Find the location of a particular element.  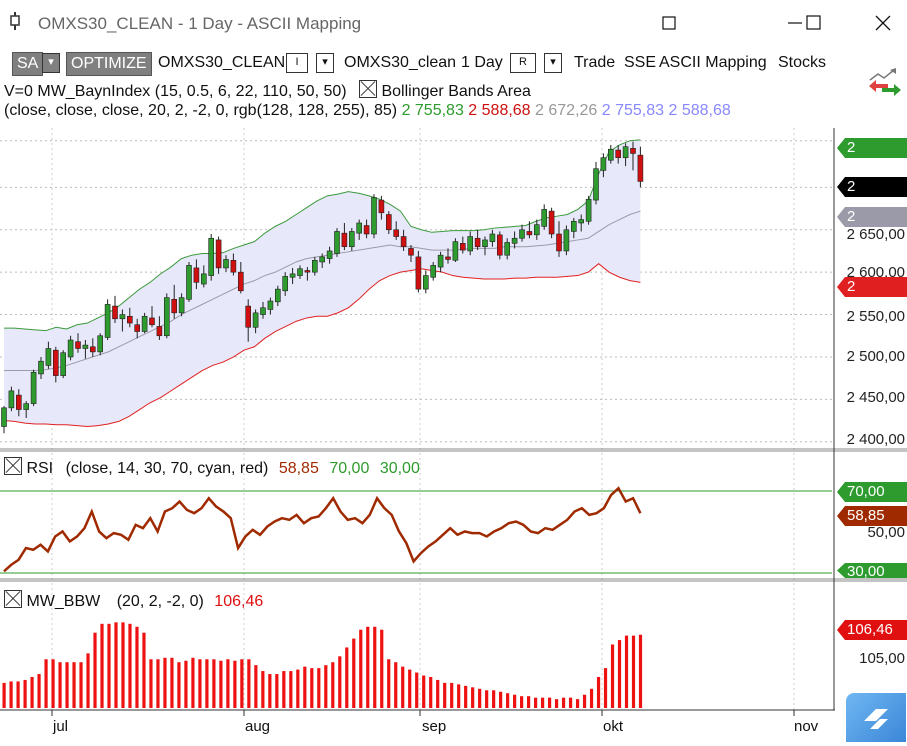

sa-dropdown: ▾ is located at coordinates (51, 63).